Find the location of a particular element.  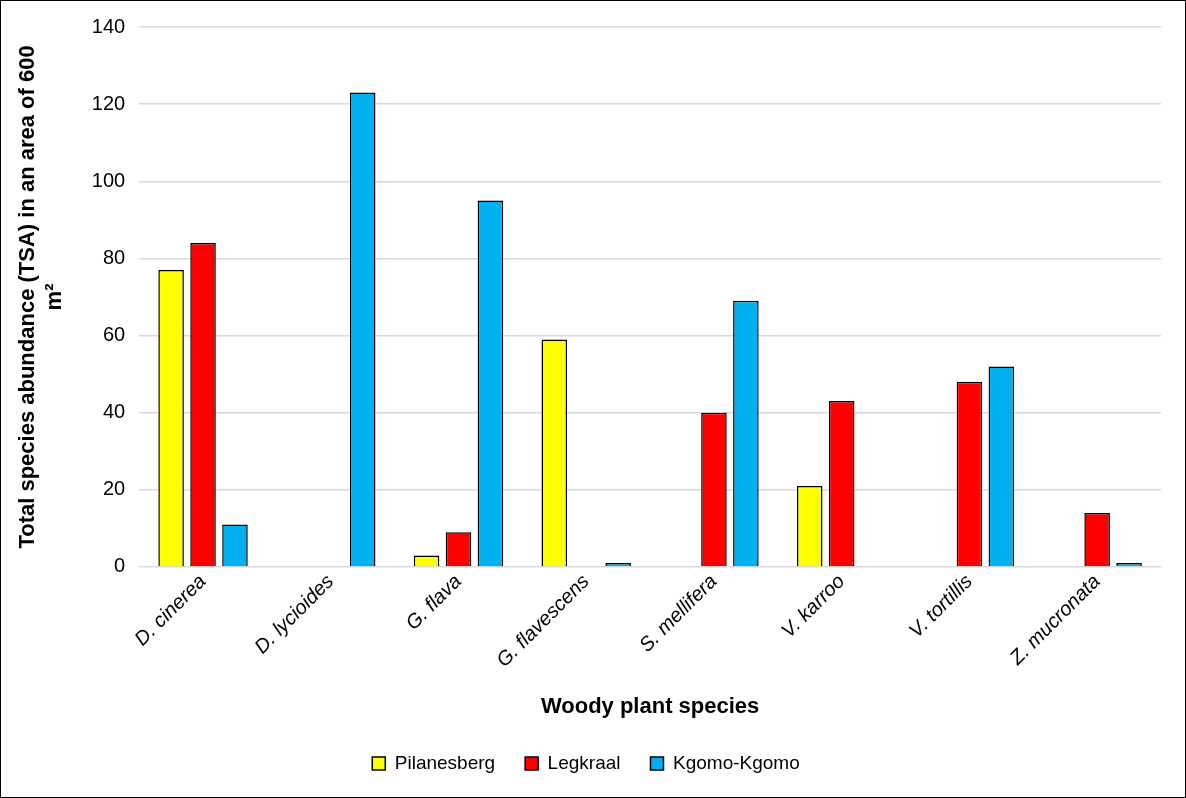

x-axis-title: Woody plant species is located at coordinates (650, 705).